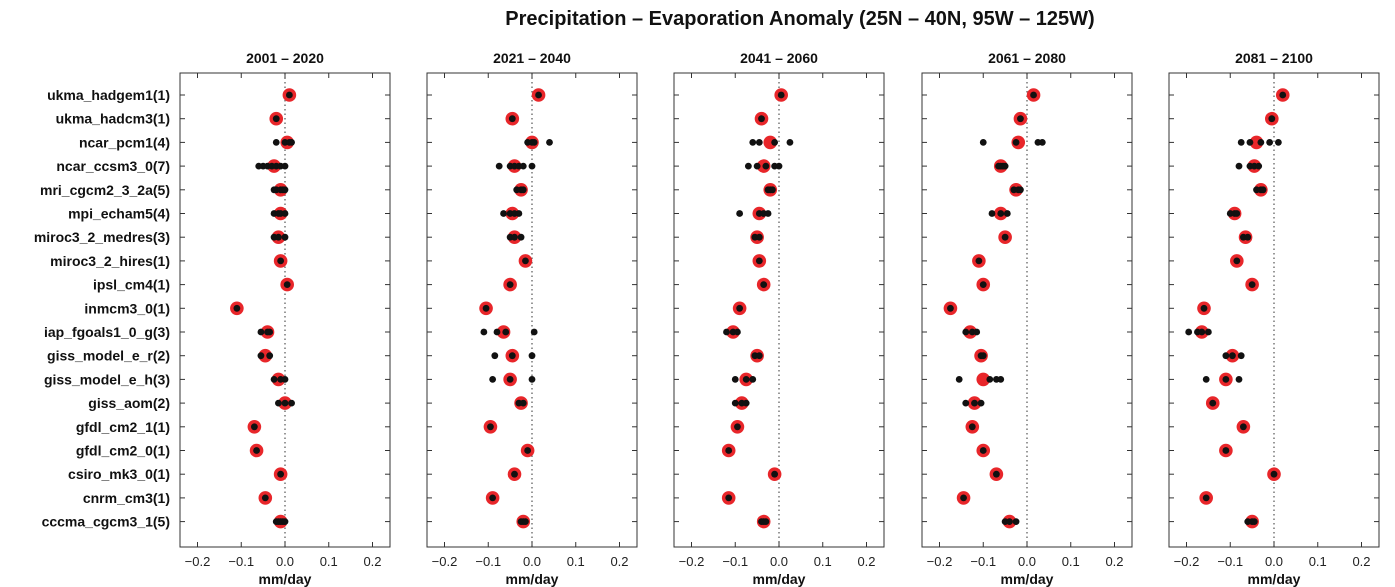 This screenshot has width=1395, height=587. Describe the element at coordinates (113, 166) in the screenshot. I see `model-label: ncar_ccsm3_0(7)` at that location.